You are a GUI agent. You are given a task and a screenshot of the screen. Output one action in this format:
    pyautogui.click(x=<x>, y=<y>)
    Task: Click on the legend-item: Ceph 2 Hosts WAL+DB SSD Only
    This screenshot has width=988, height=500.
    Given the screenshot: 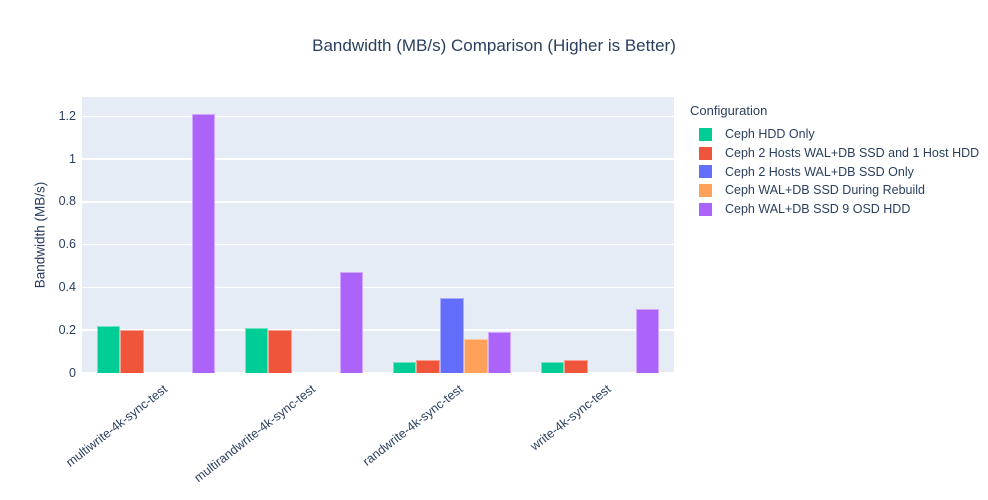 What is the action you would take?
    pyautogui.click(x=834, y=171)
    